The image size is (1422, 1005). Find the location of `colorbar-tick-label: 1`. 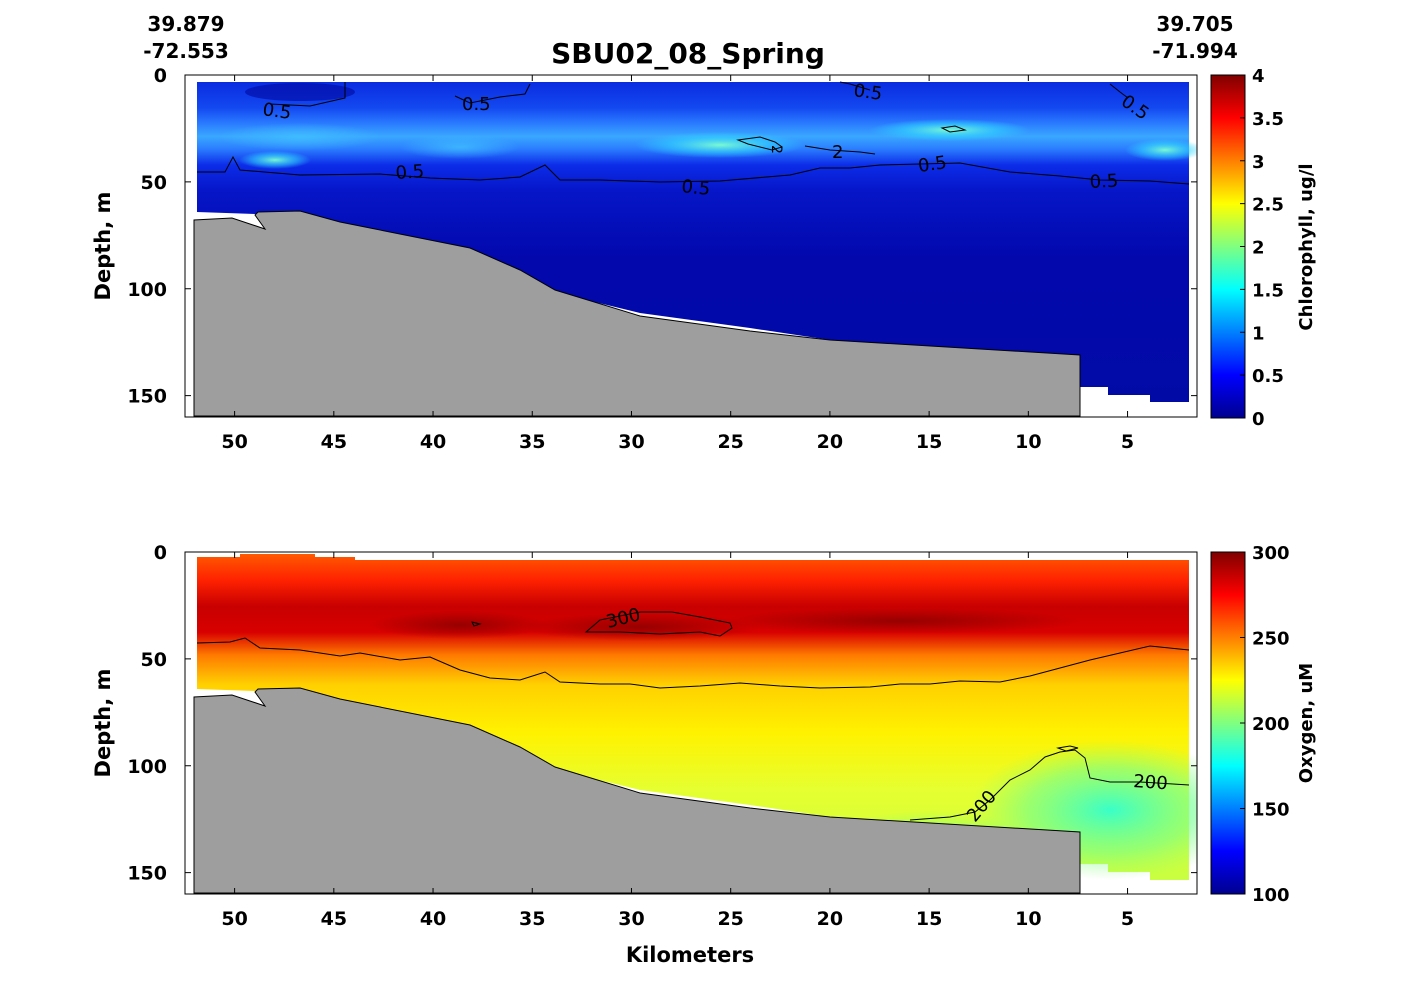

colorbar-tick-label: 1 is located at coordinates (1258, 333).